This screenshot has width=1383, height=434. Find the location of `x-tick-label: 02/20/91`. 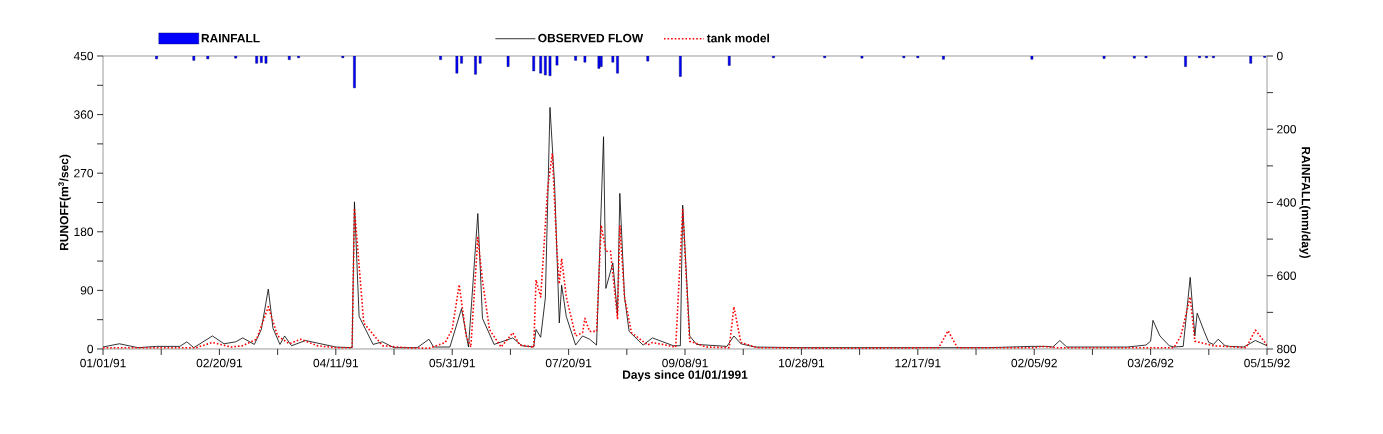

x-tick-label: 02/20/91 is located at coordinates (219, 363).